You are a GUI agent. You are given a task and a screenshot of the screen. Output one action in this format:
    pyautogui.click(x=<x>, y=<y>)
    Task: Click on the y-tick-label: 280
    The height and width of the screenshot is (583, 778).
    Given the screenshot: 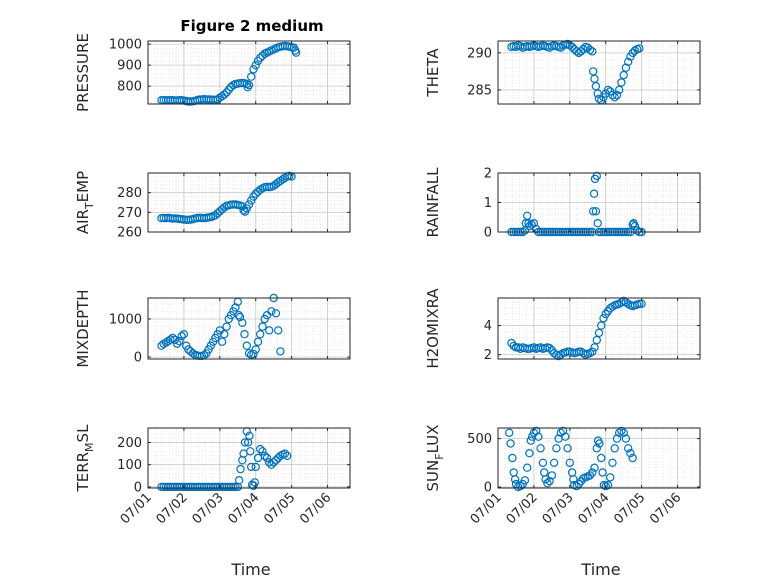 What is the action you would take?
    pyautogui.click(x=129, y=193)
    